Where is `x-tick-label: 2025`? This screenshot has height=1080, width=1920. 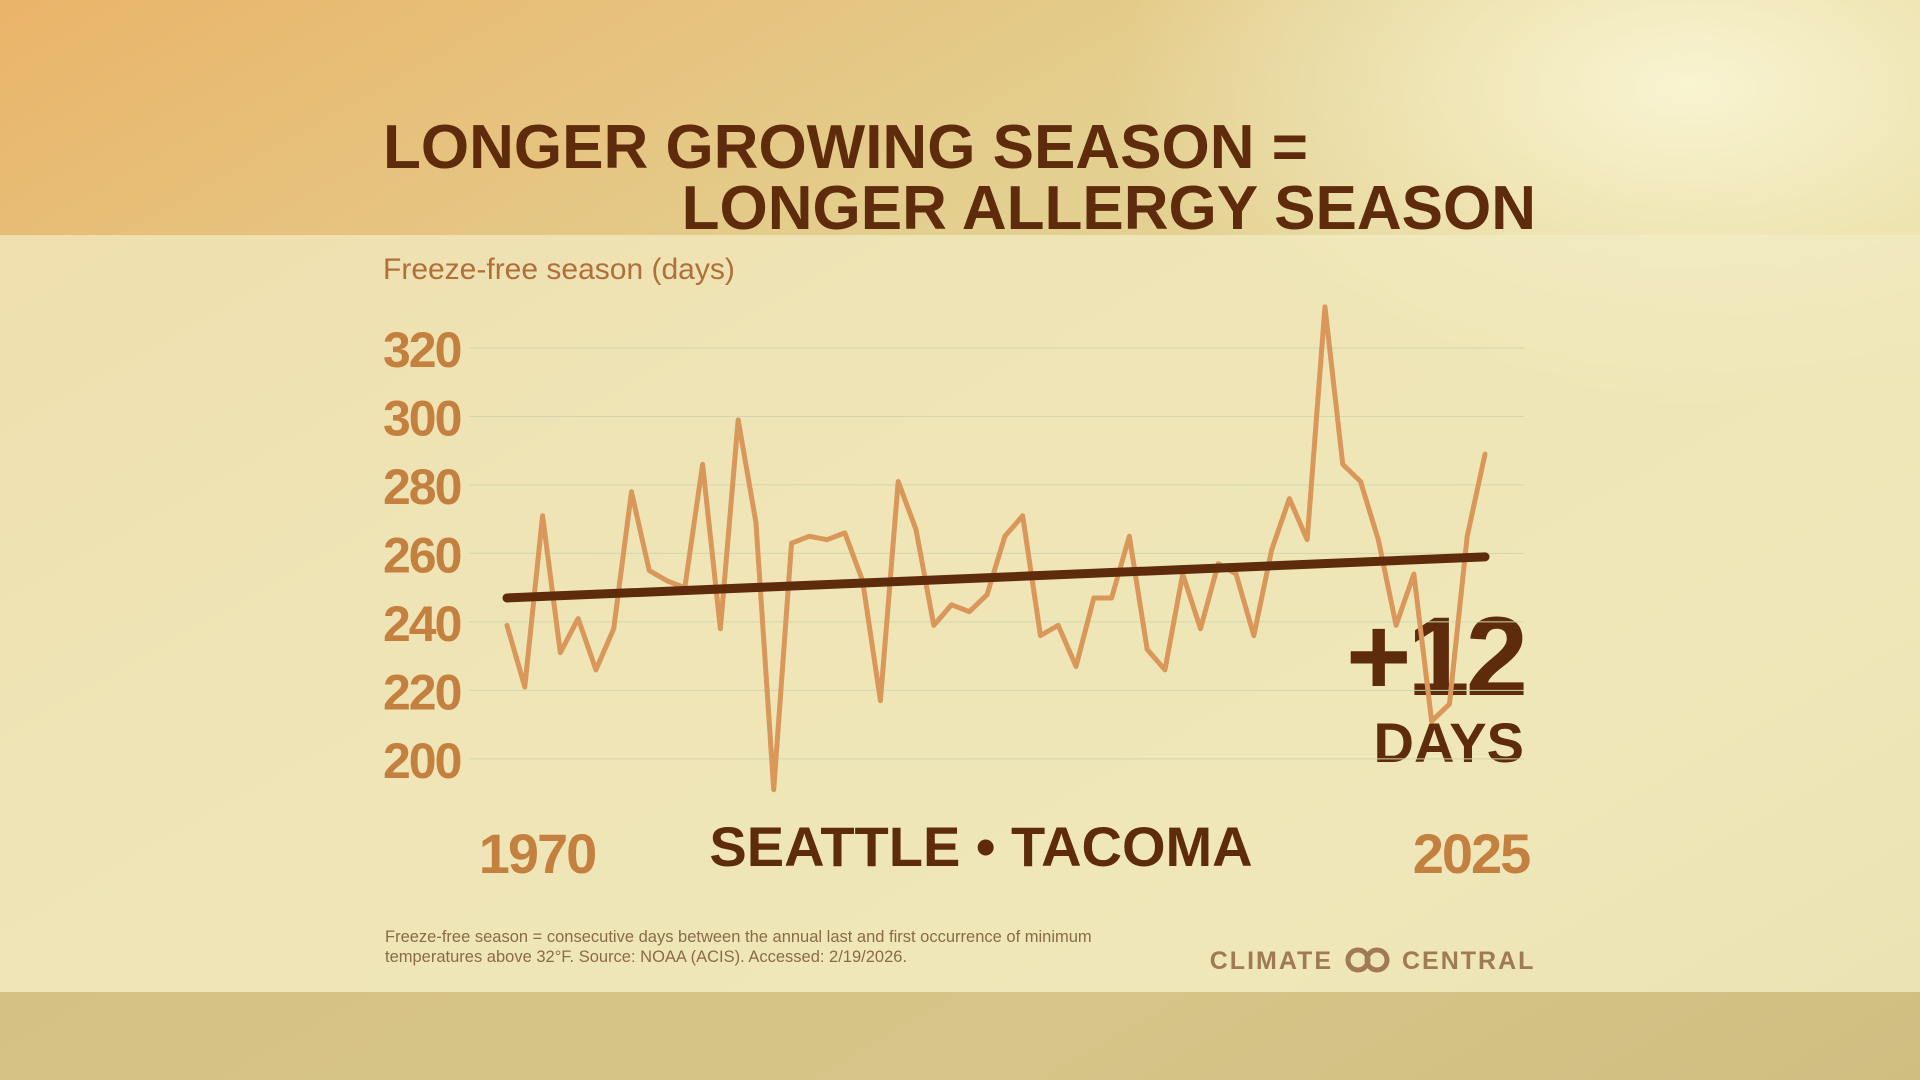
x-tick-label: 2025 is located at coordinates (1471, 853).